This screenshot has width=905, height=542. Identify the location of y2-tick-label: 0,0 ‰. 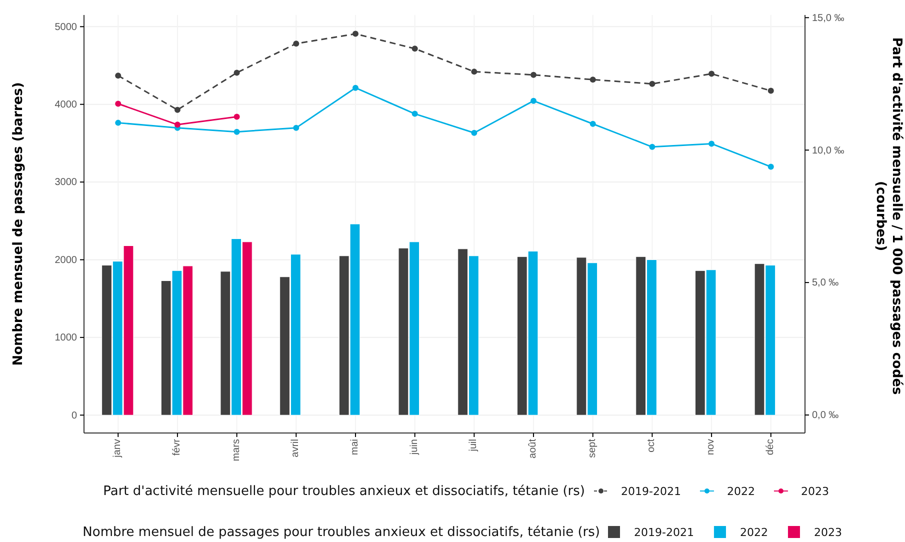
(825, 416).